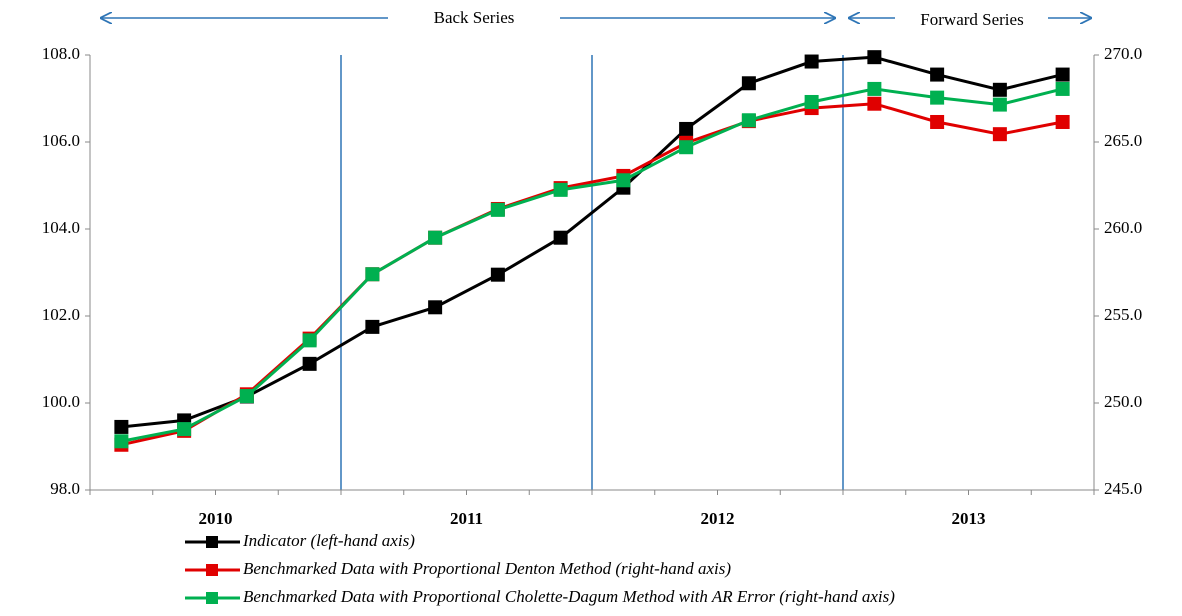 The height and width of the screenshot is (616, 1182). What do you see at coordinates (718, 518) in the screenshot?
I see `year-label: 2012` at bounding box center [718, 518].